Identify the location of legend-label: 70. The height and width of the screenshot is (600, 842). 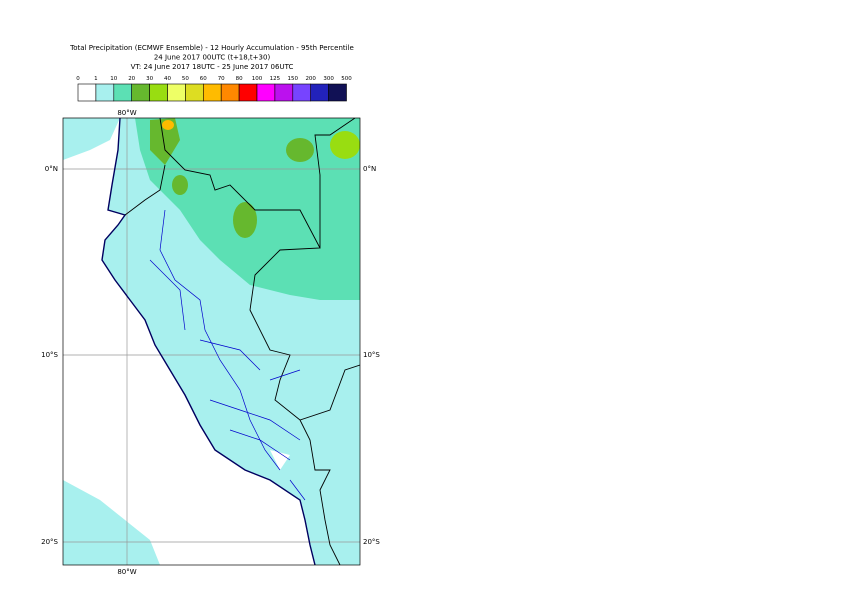
(221, 79).